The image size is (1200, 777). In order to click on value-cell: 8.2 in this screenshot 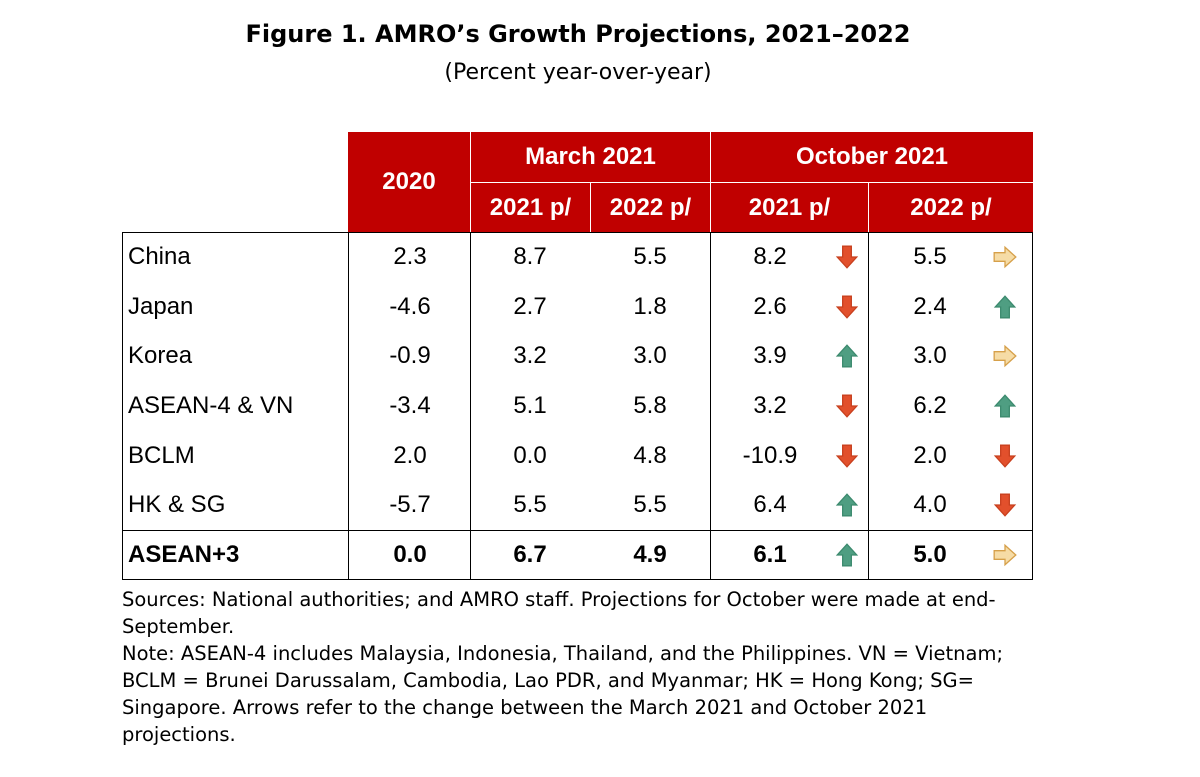, I will do `click(770, 256)`.